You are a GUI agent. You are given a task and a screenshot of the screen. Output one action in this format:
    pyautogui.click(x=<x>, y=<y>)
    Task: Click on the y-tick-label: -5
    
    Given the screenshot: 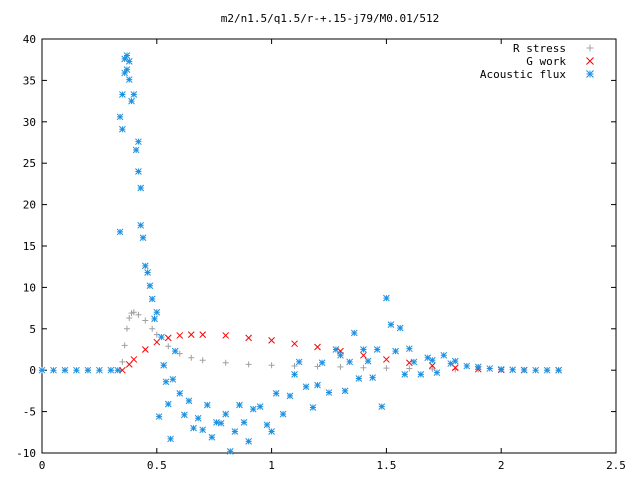 What is the action you would take?
    pyautogui.click(x=29, y=412)
    